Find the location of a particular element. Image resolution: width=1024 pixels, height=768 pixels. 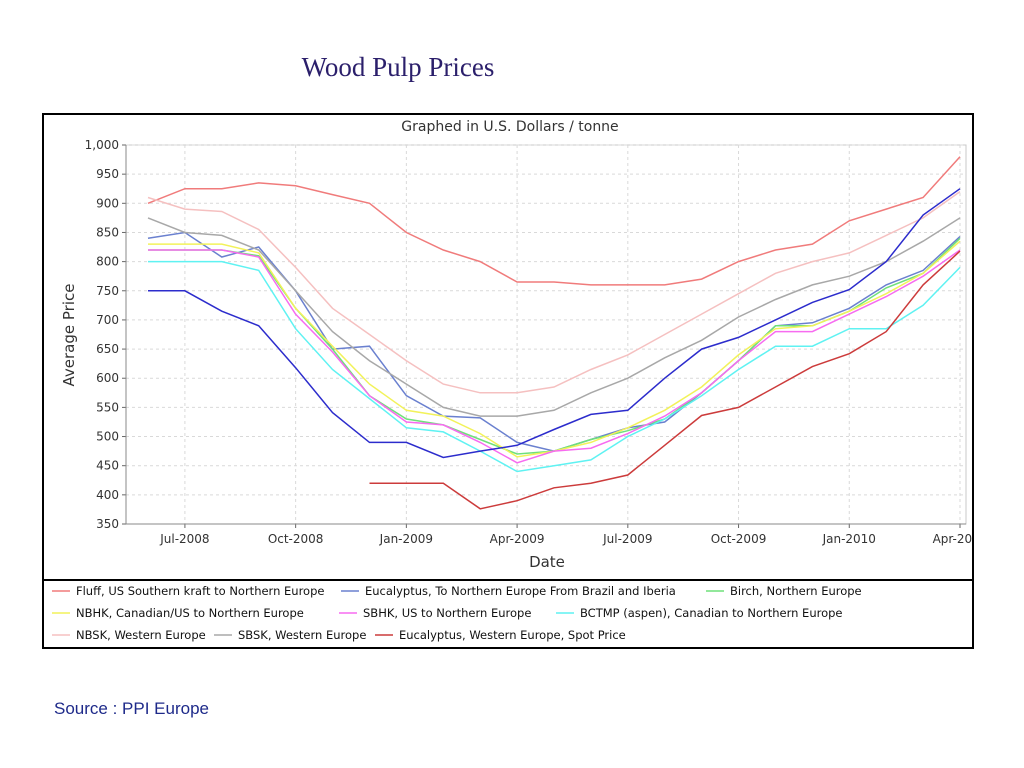

y-tick-label: 950 is located at coordinates (107, 174).